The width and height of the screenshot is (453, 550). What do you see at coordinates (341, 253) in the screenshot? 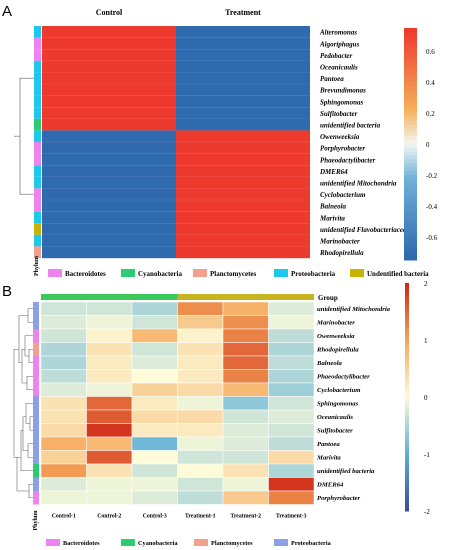
I see `row-label-rhodopirellula: Rhodopirellula` at bounding box center [341, 253].